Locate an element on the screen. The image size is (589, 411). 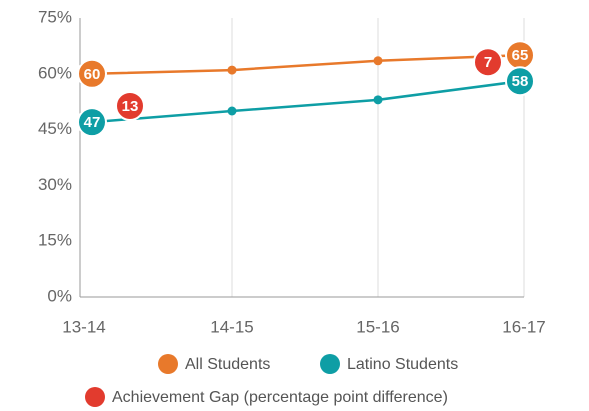
data-label: 7 is located at coordinates (488, 62).